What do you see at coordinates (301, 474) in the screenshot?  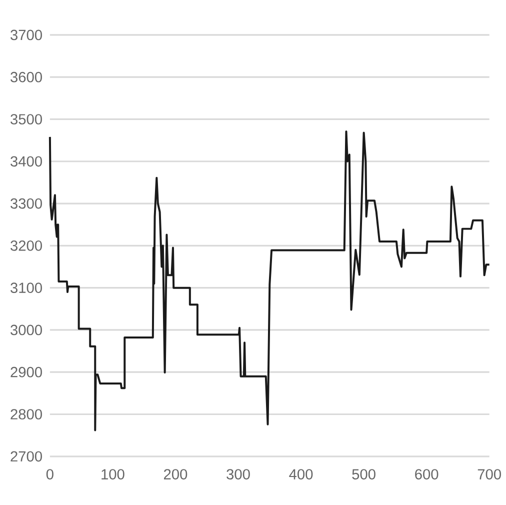 I see `x-tick-label: 400` at bounding box center [301, 474].